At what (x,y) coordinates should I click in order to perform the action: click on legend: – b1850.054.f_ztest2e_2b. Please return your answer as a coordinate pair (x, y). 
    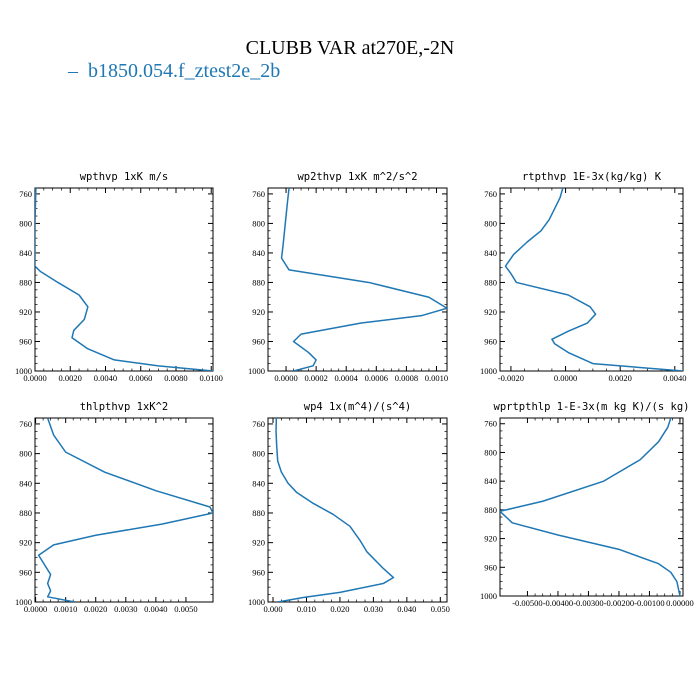
    Looking at the image, I should click on (173, 71).